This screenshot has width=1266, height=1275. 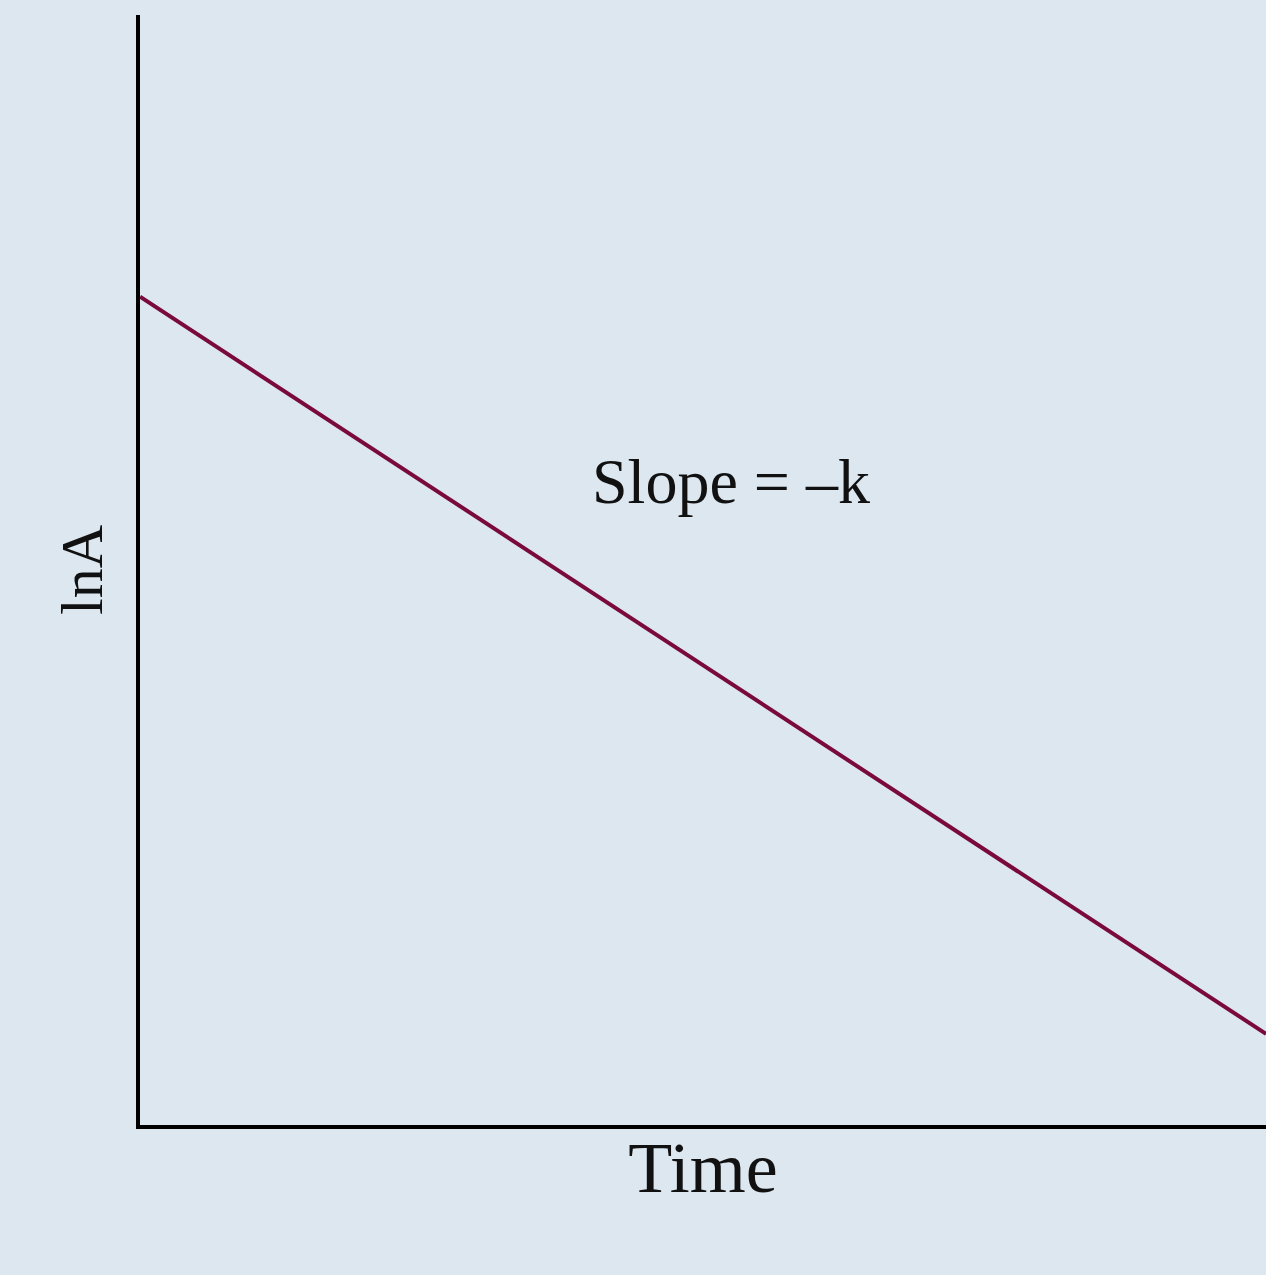 What do you see at coordinates (703, 1168) in the screenshot?
I see `x-axis-title: Time` at bounding box center [703, 1168].